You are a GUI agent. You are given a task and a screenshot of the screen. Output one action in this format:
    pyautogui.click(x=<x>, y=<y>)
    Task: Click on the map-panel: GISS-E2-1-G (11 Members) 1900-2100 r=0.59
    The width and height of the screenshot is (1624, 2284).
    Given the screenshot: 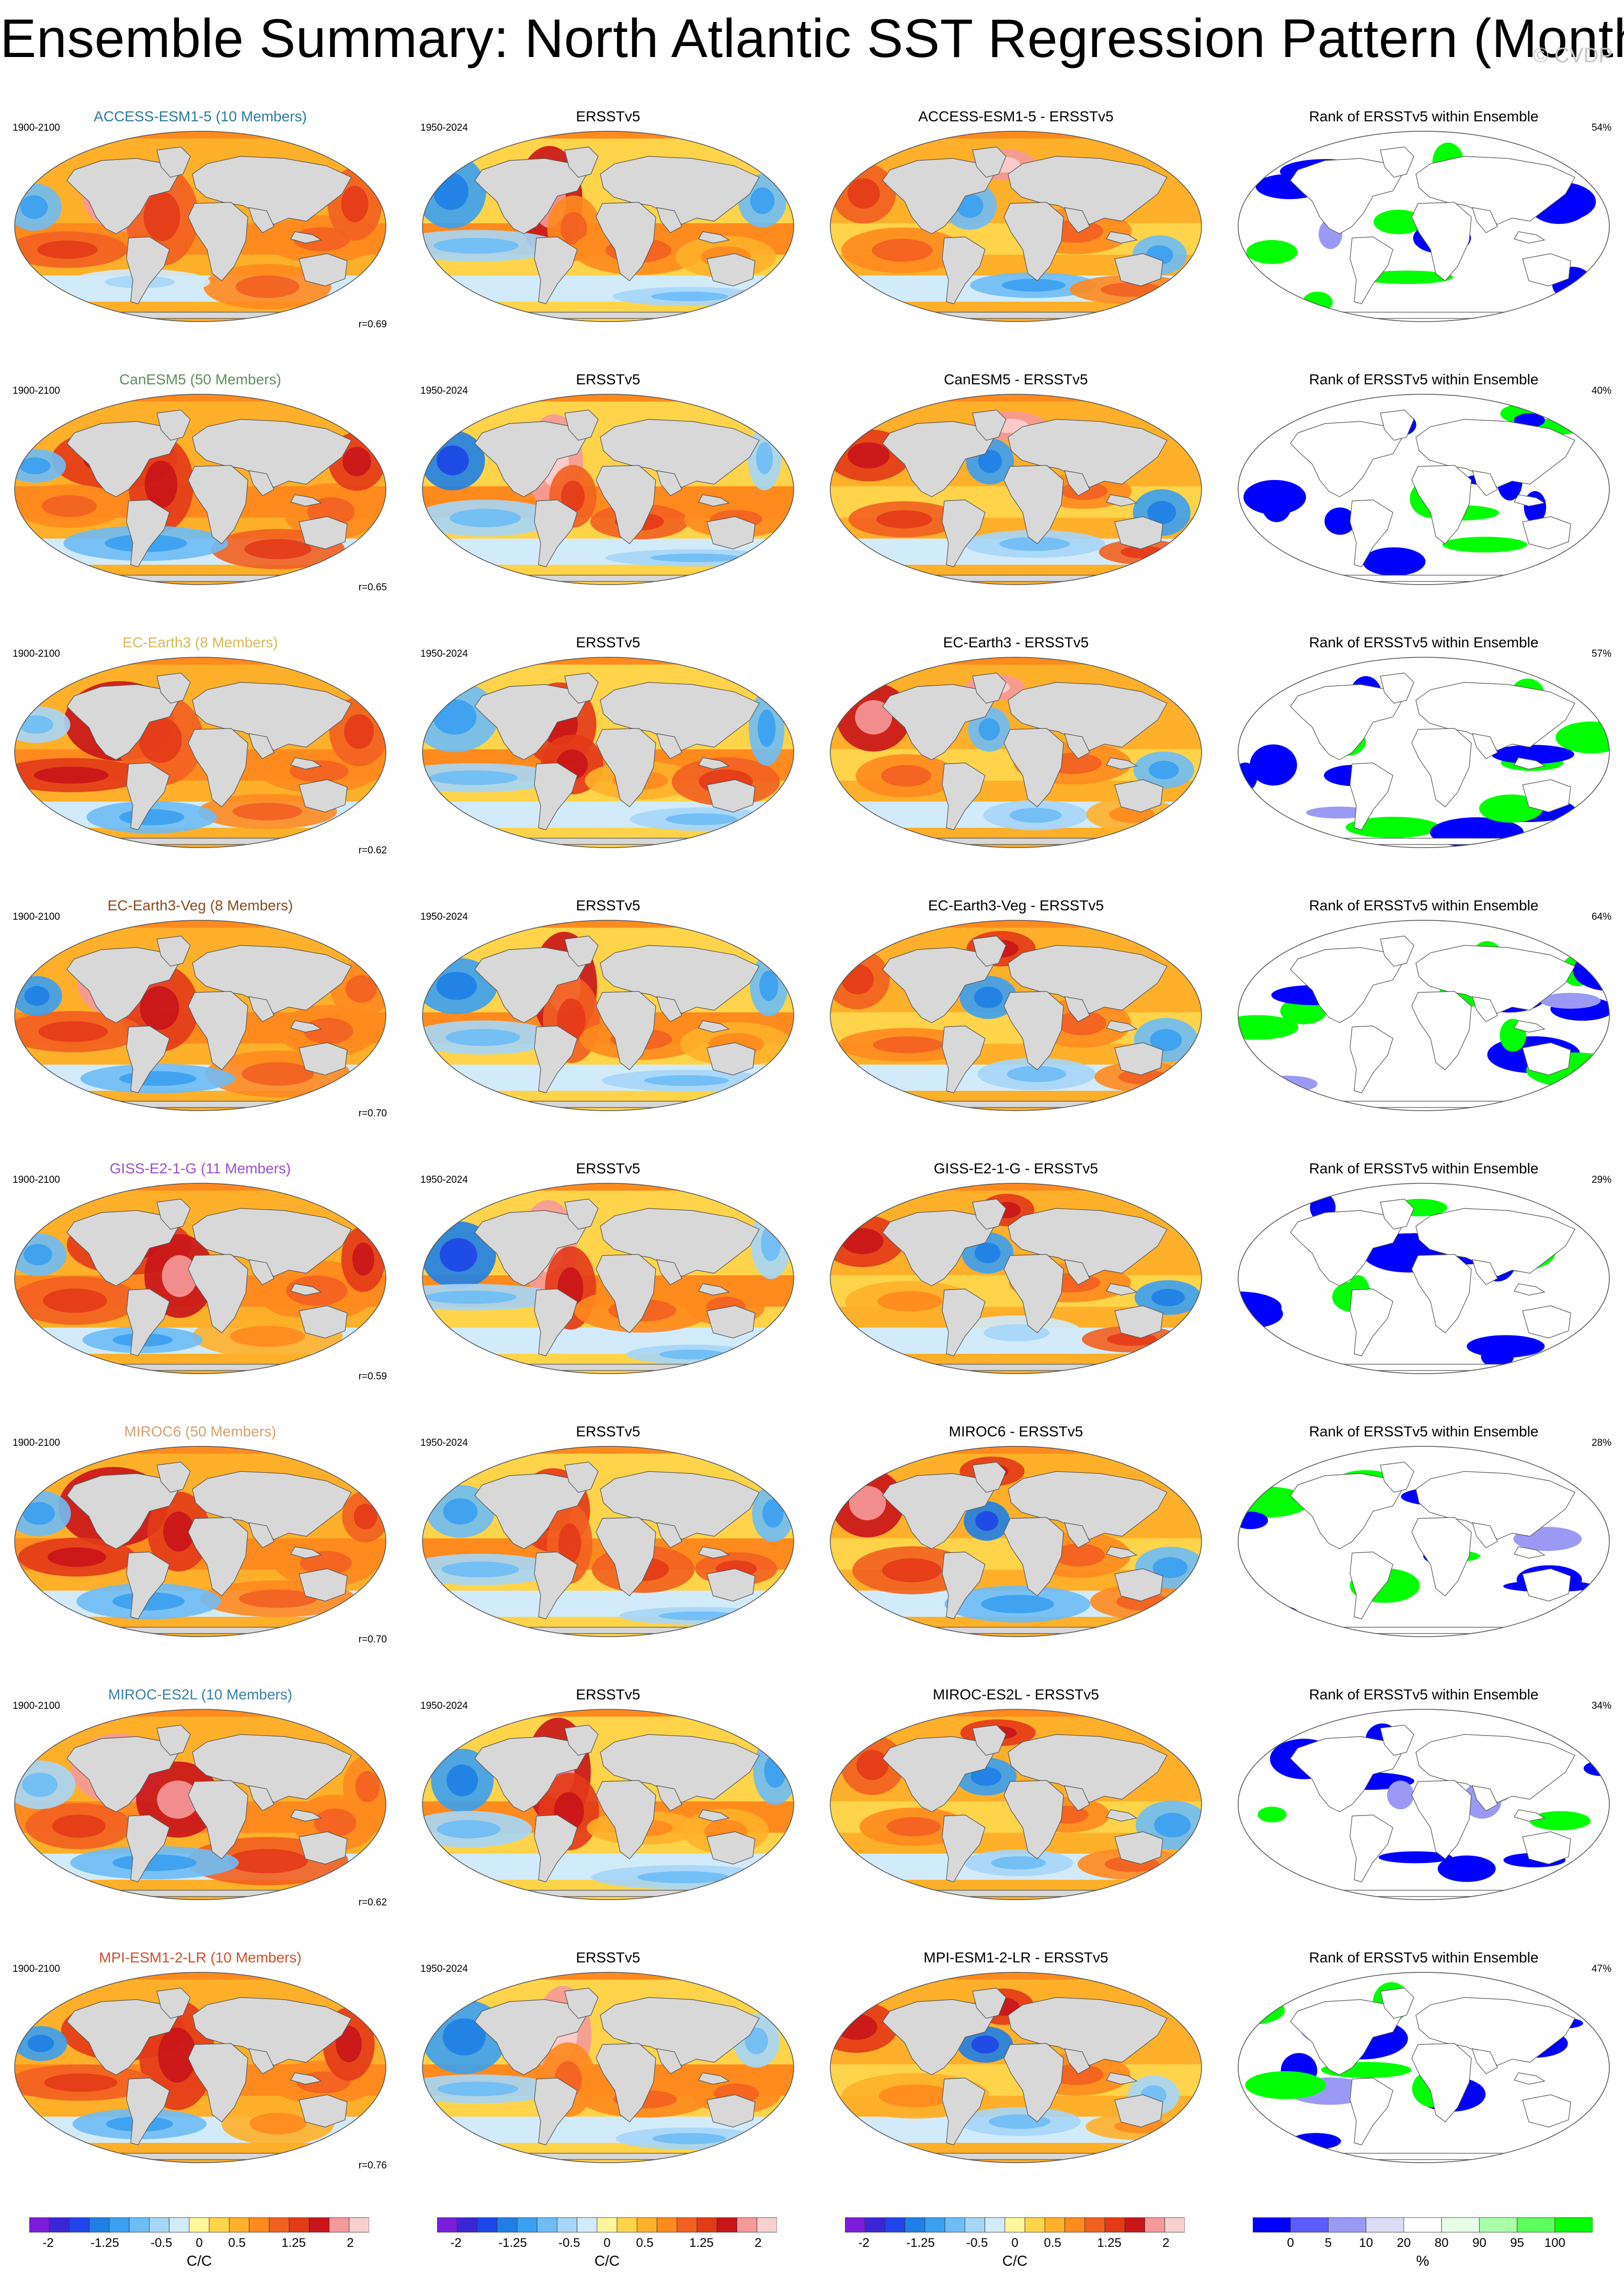 What is the action you would take?
    pyautogui.click(x=200, y=1277)
    